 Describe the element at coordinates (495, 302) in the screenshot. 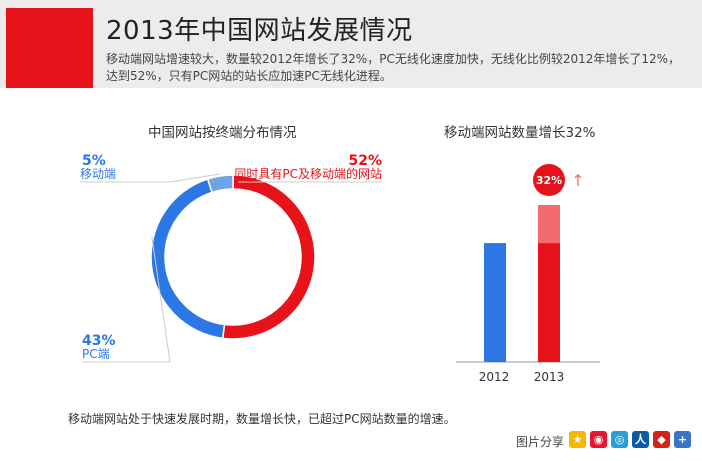

I see `bar-2012` at that location.